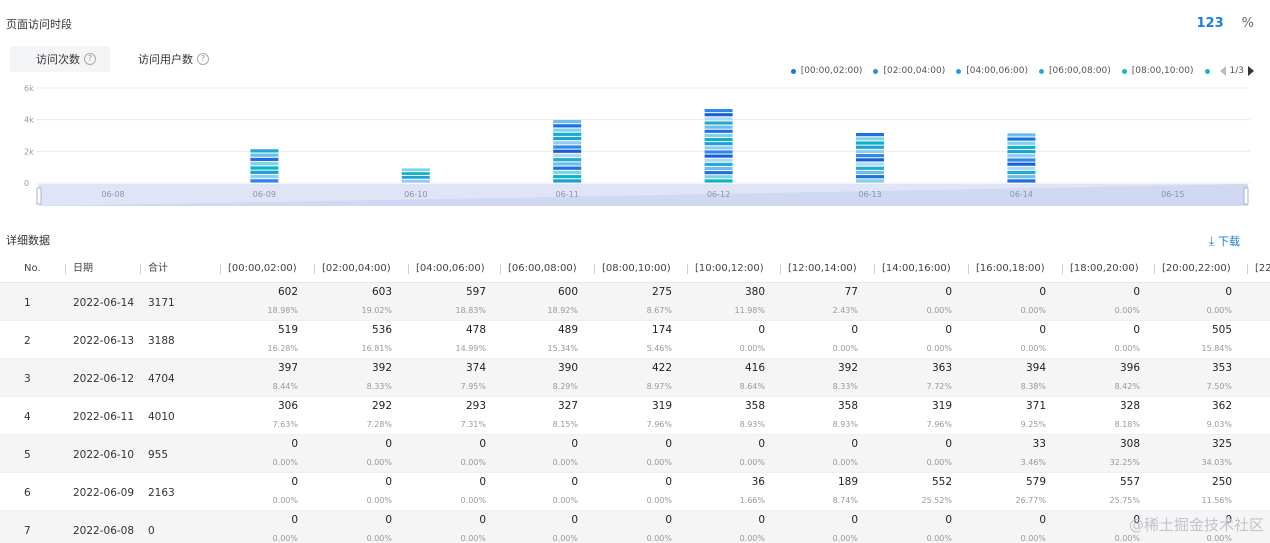 Image resolution: width=1270 pixels, height=543 pixels. What do you see at coordinates (475, 406) in the screenshot?
I see `slot-value: 293` at bounding box center [475, 406].